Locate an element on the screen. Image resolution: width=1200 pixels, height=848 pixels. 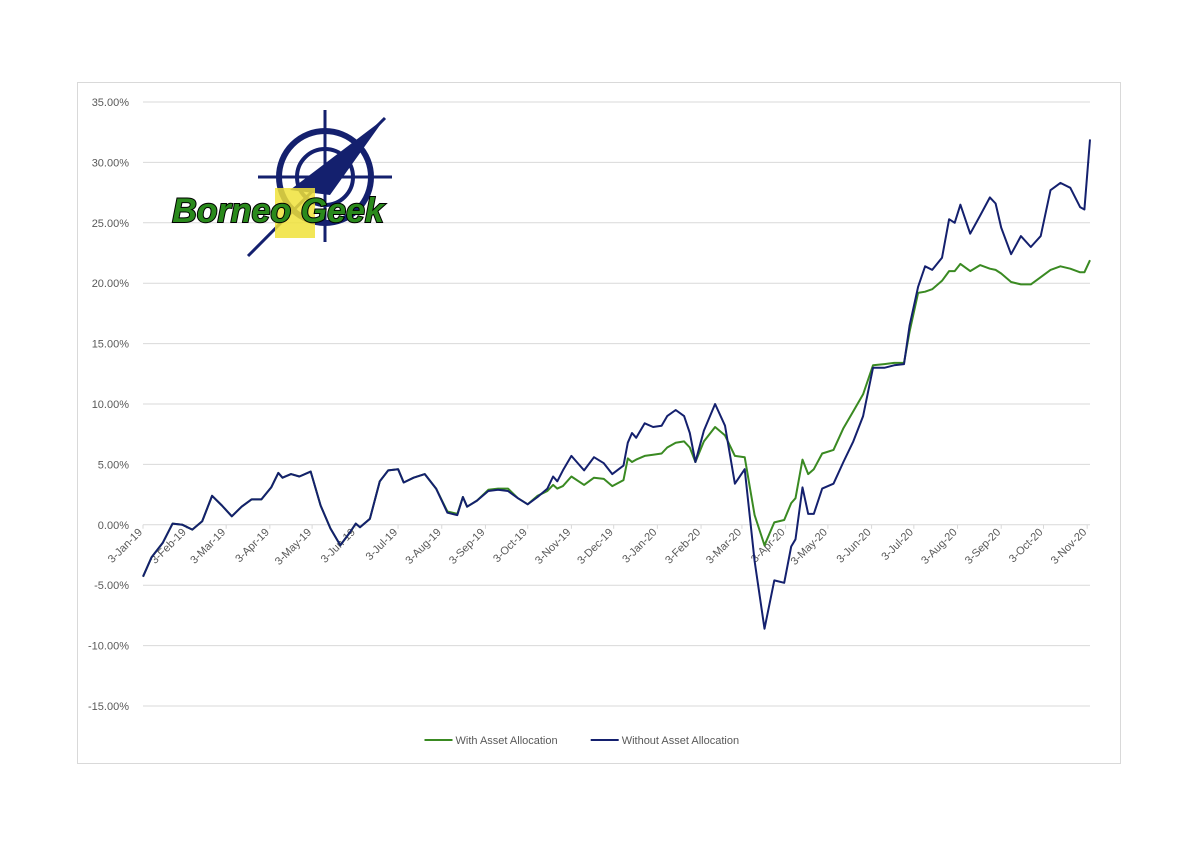
logo-text: Borneo Geek is located at coordinates (279, 211).